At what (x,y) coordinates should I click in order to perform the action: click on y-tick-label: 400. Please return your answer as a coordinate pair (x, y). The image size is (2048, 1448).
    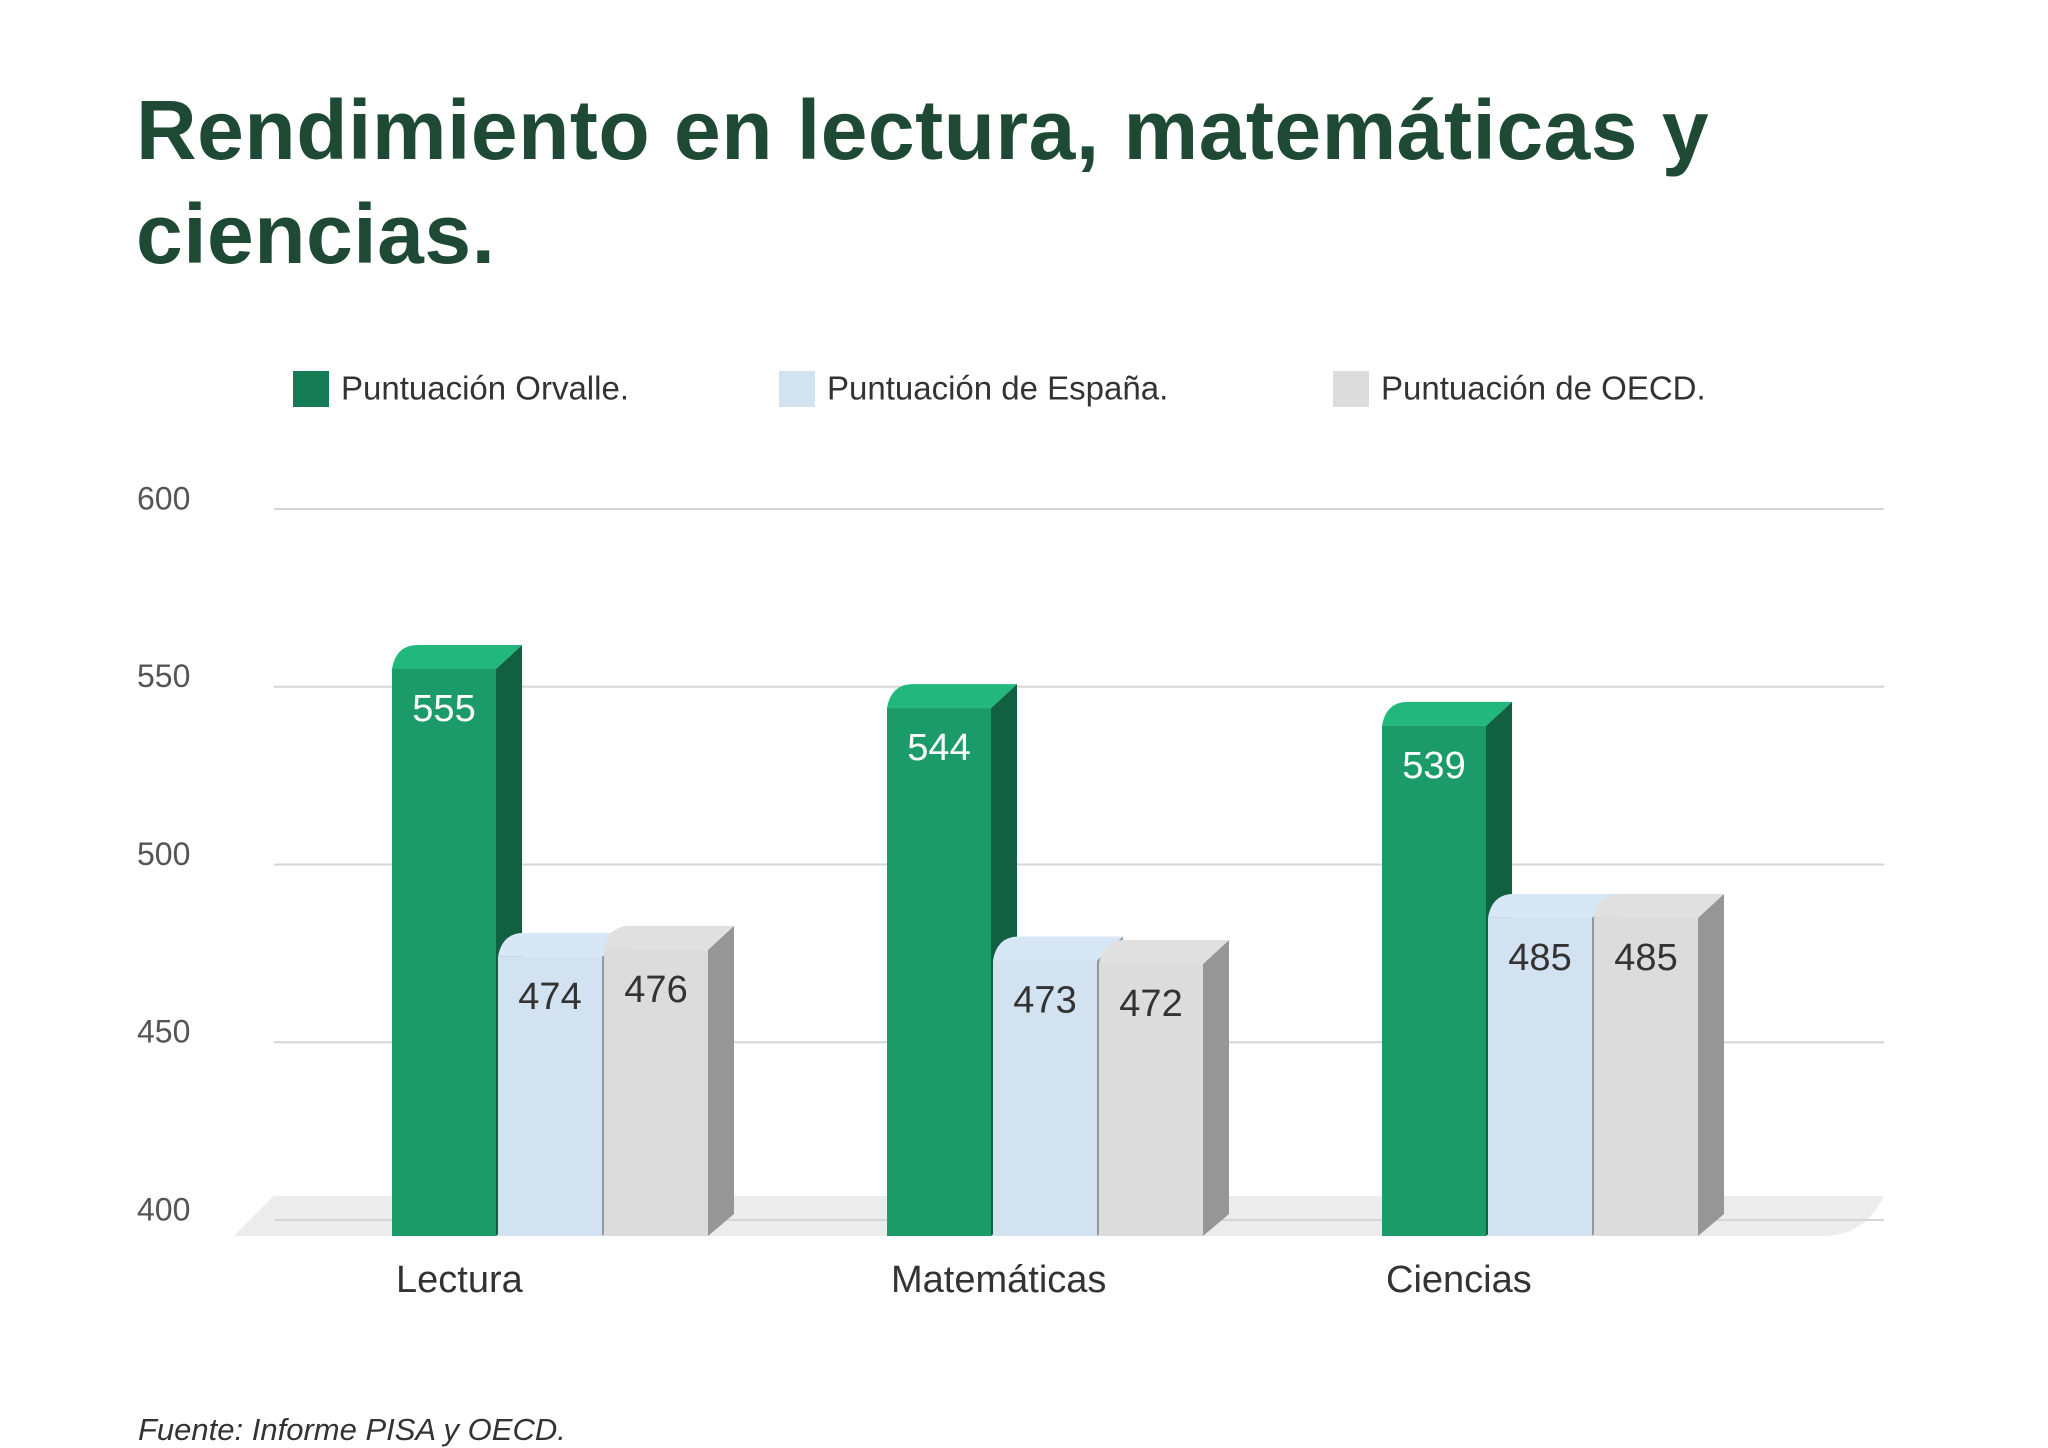
    Looking at the image, I should click on (163, 1209).